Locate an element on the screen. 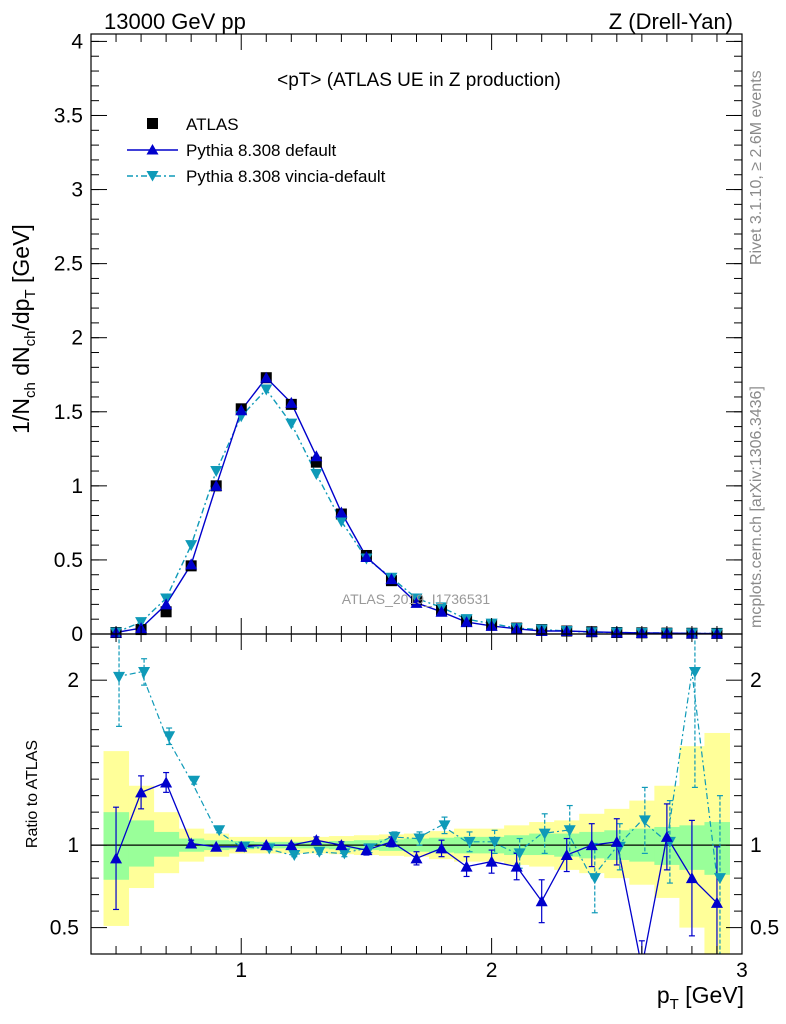 This screenshot has width=786, height=1024. data-point-atlas is located at coordinates (316, 462).